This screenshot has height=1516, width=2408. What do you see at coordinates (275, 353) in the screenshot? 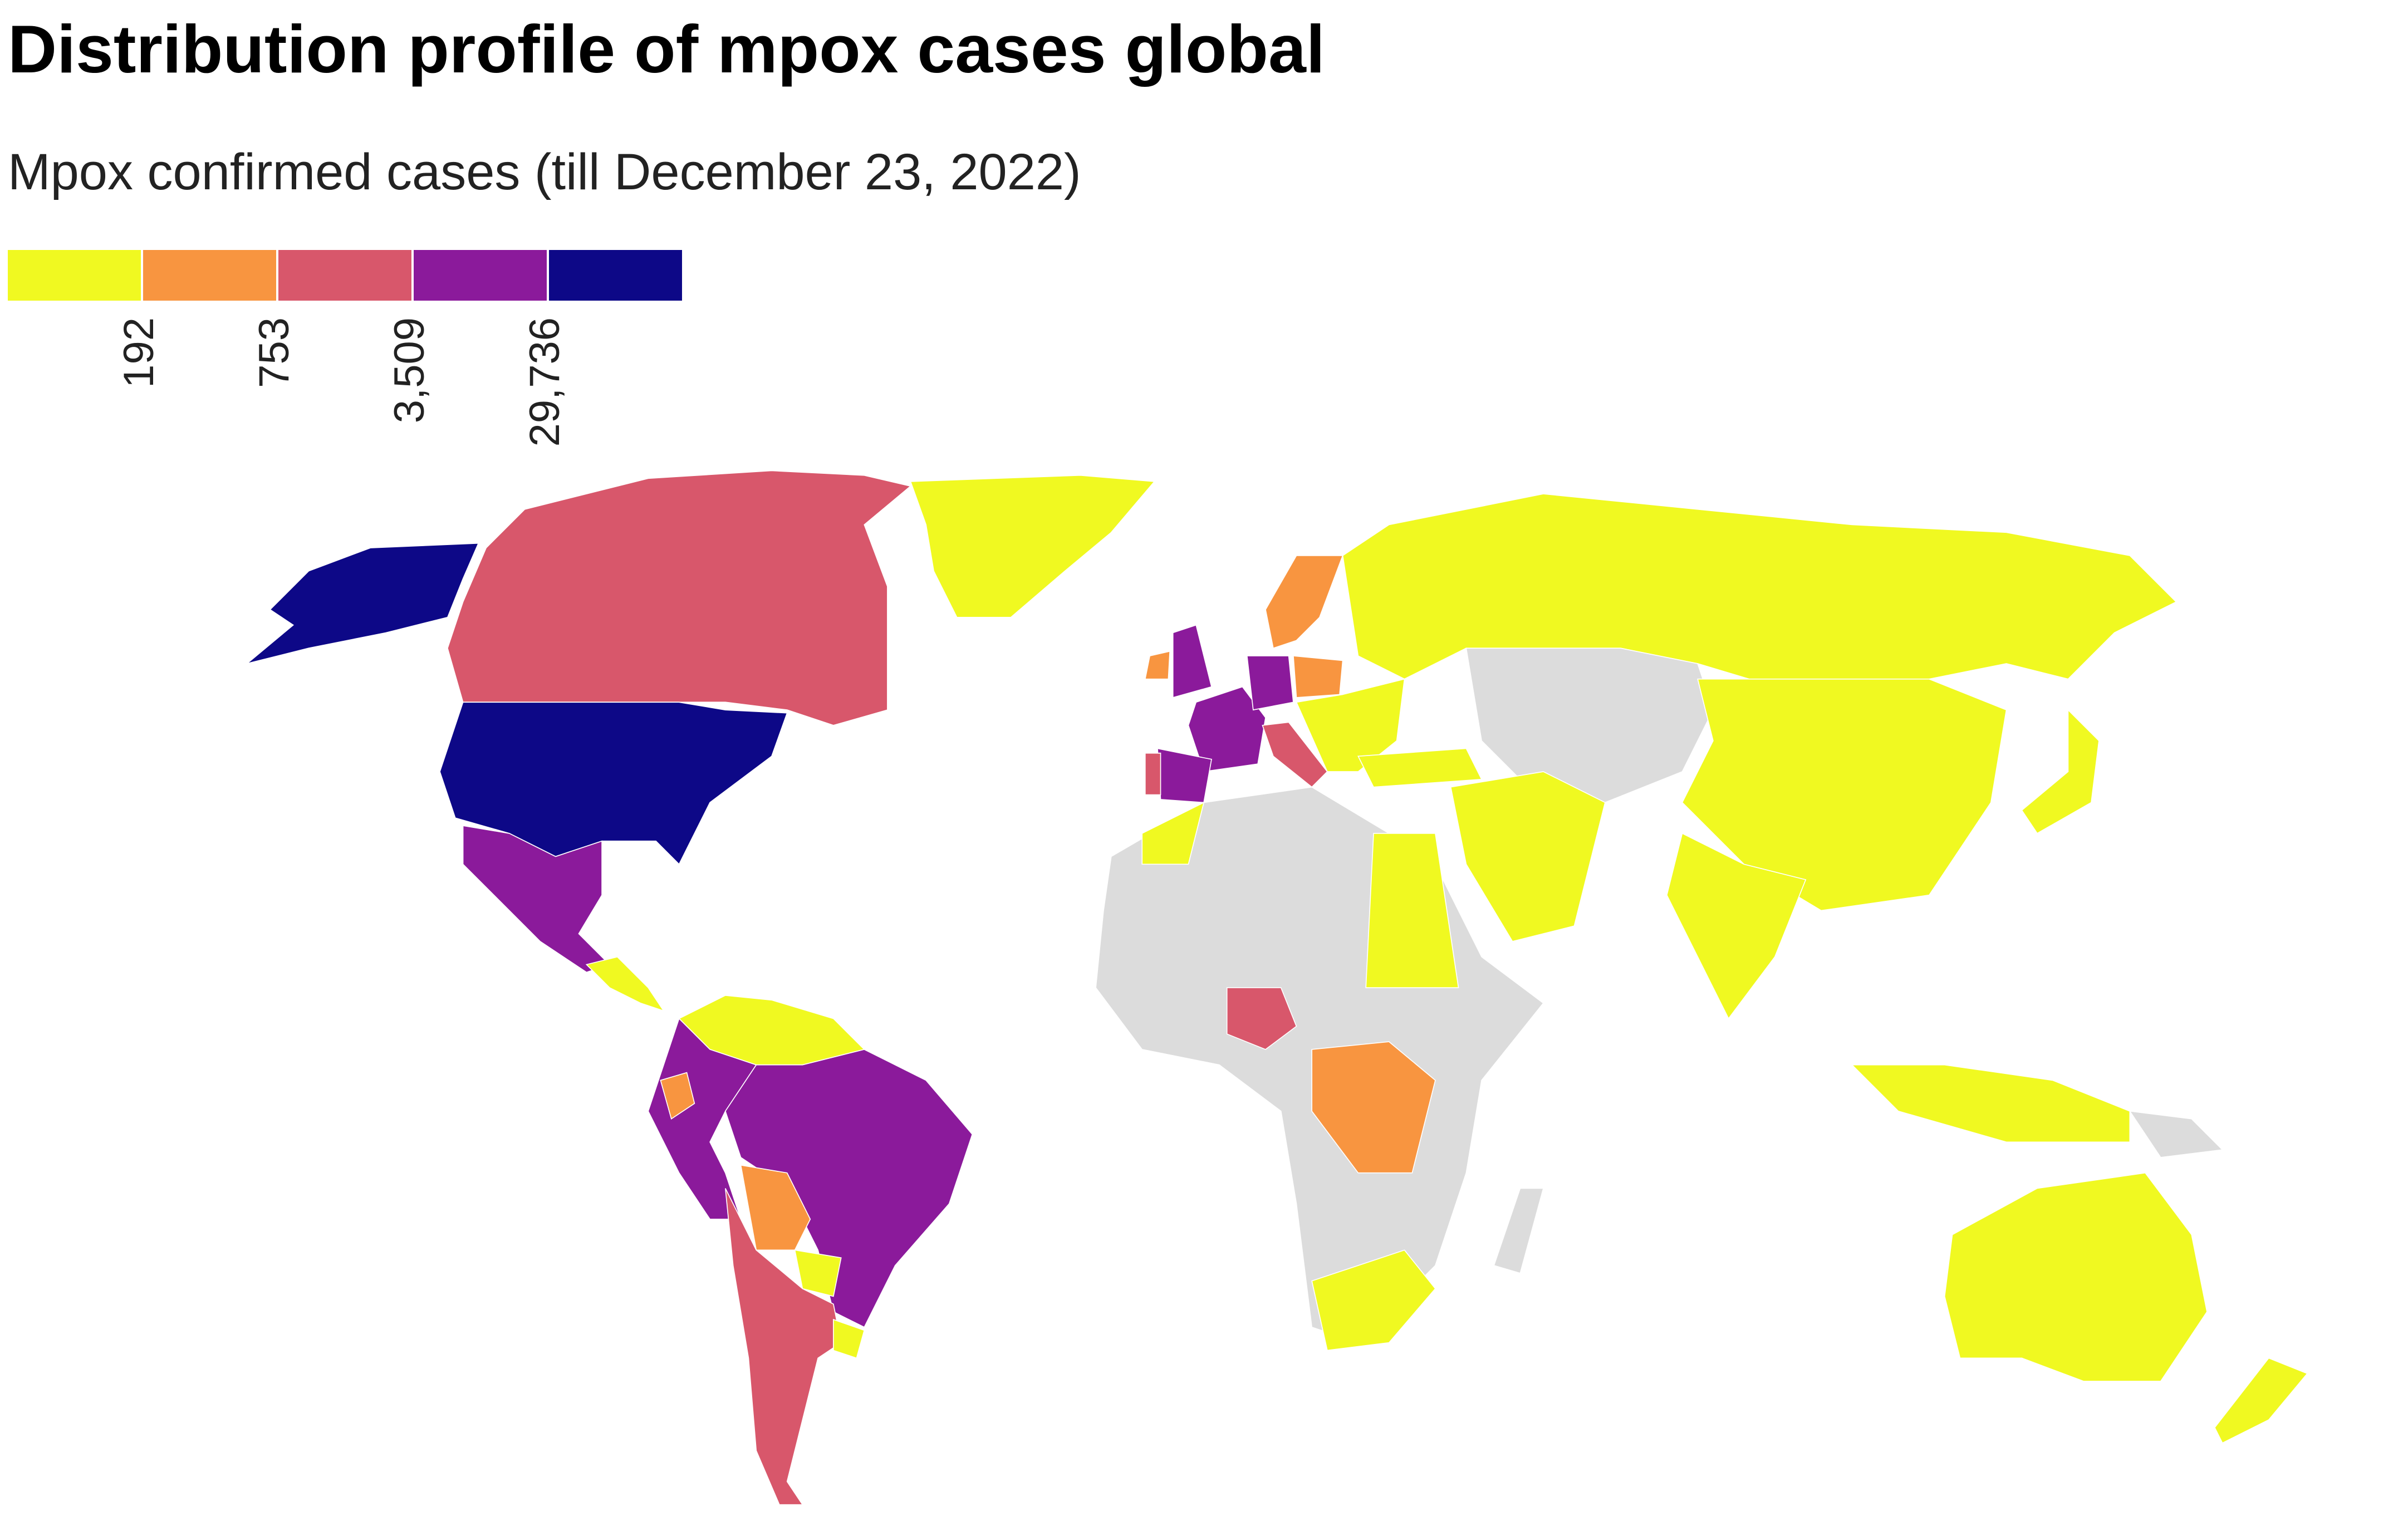
I see `legend-break-label: 753` at bounding box center [275, 353].